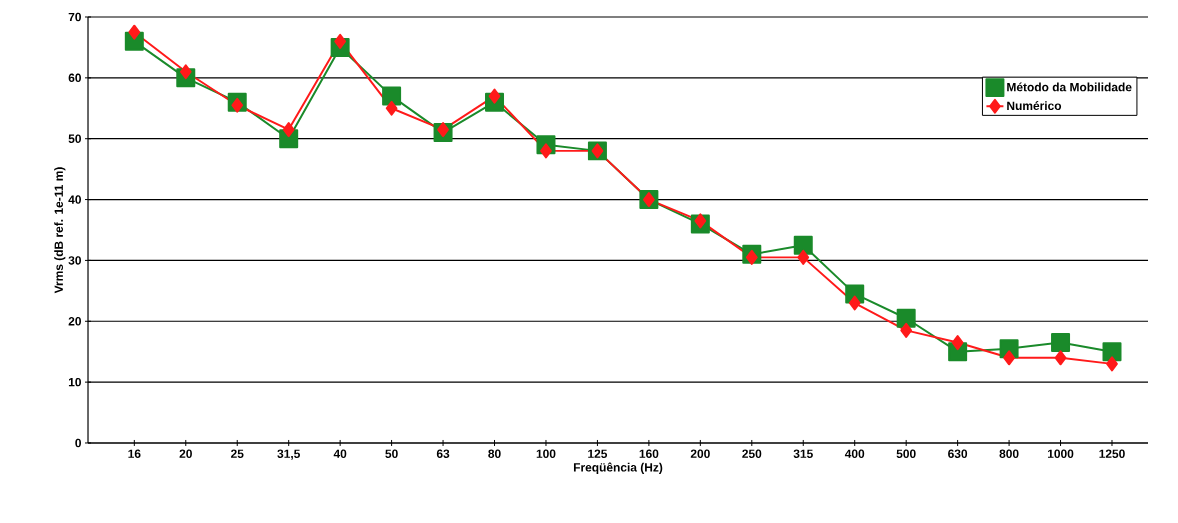 This screenshot has height=523, width=1178. What do you see at coordinates (78, 443) in the screenshot?
I see `y-tick-label: 0` at bounding box center [78, 443].